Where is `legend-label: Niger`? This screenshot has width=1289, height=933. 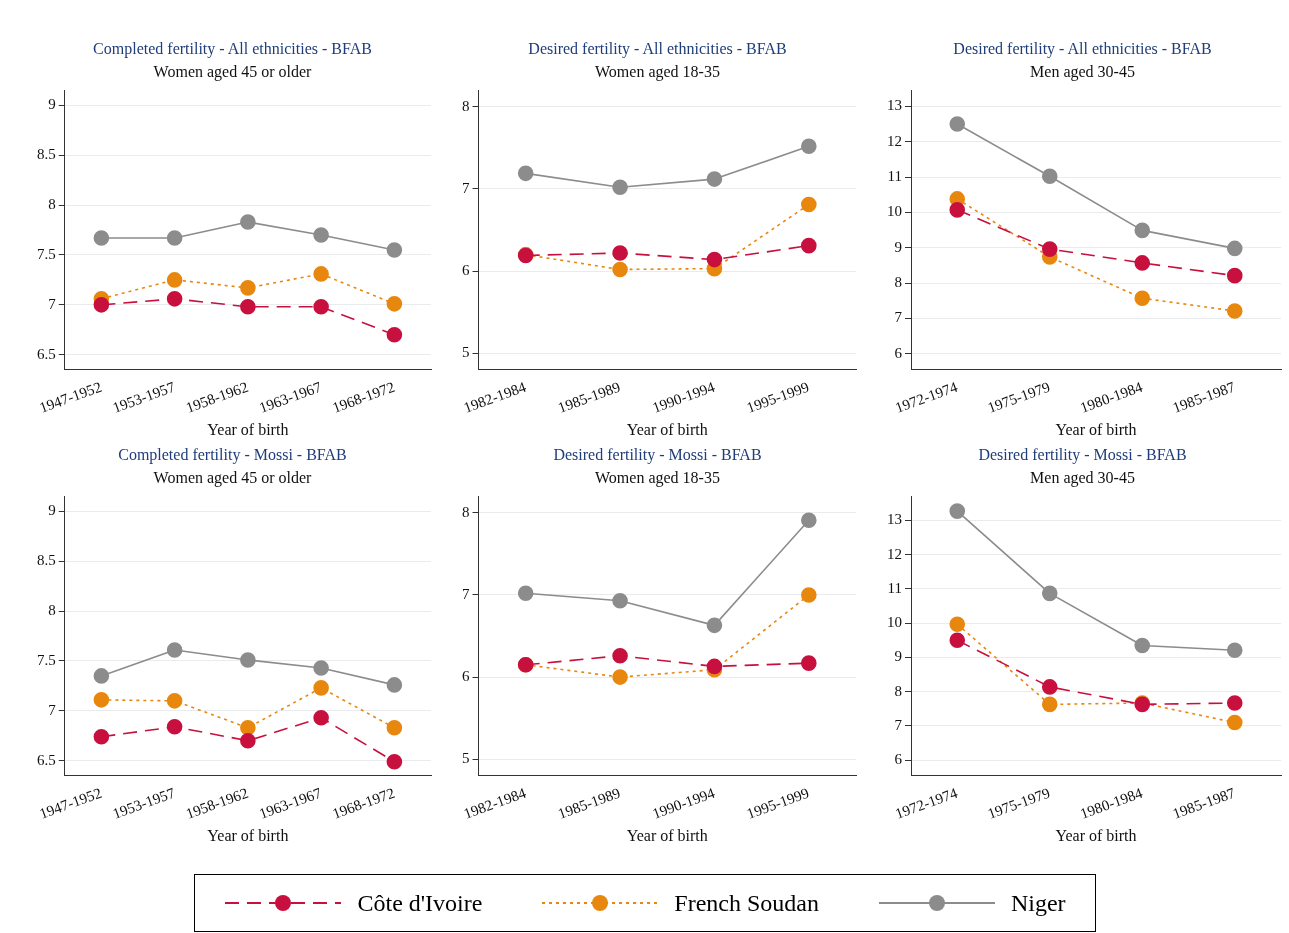
legend-label: Niger is located at coordinates (1038, 903).